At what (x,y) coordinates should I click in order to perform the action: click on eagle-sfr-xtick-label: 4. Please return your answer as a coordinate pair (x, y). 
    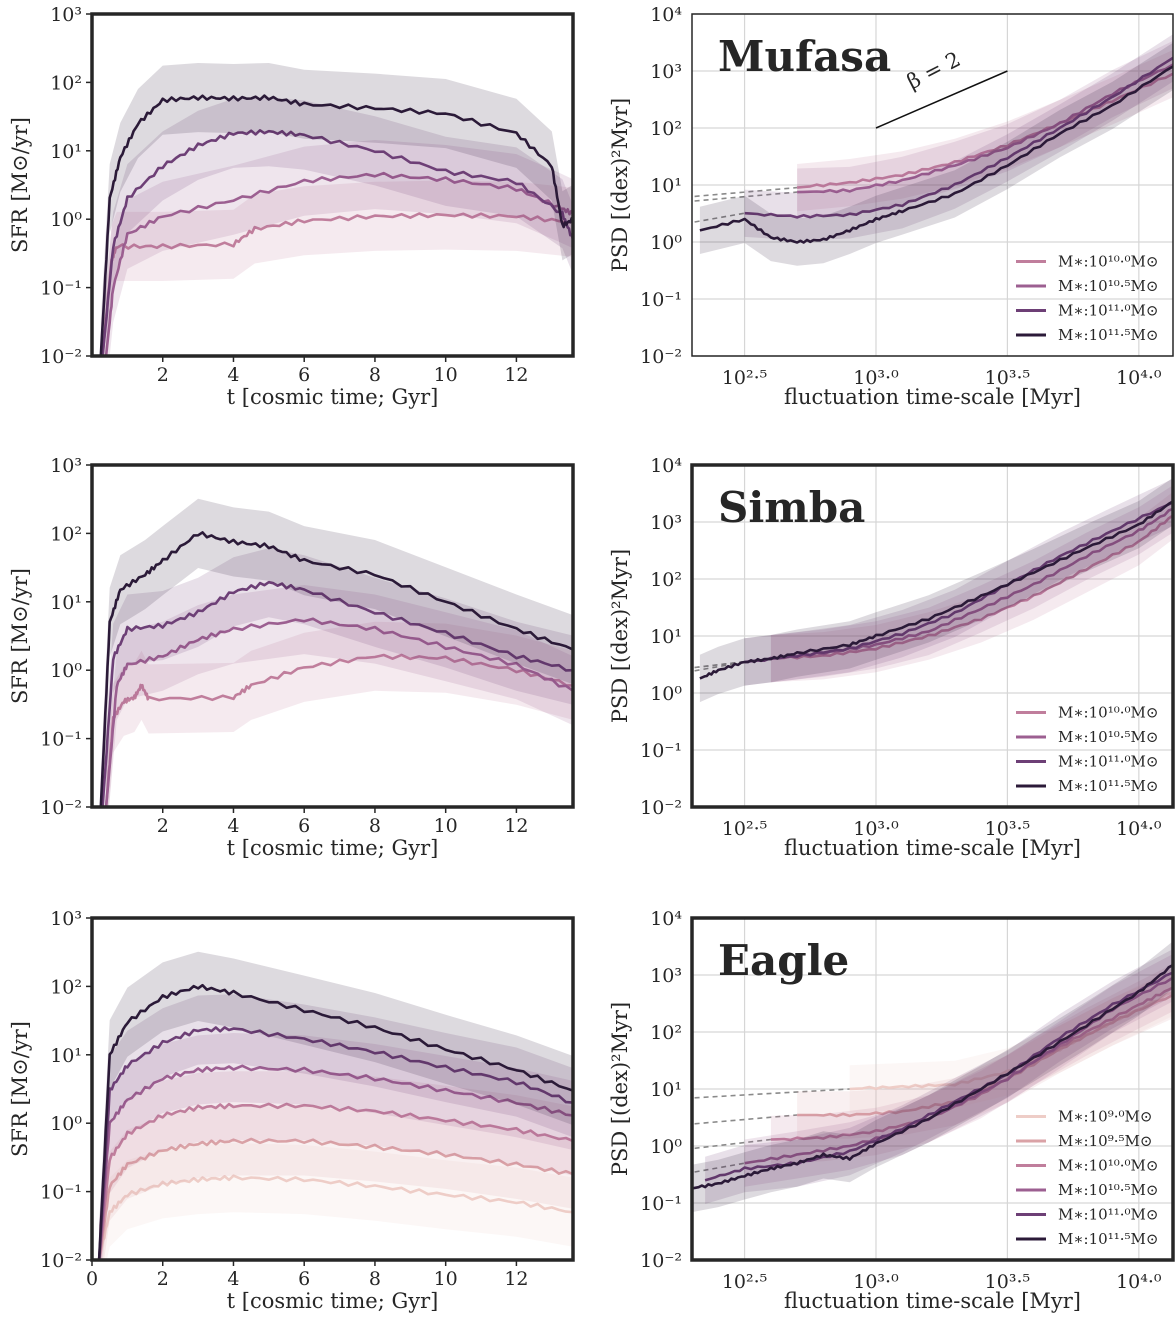
    Looking at the image, I should click on (233, 1279).